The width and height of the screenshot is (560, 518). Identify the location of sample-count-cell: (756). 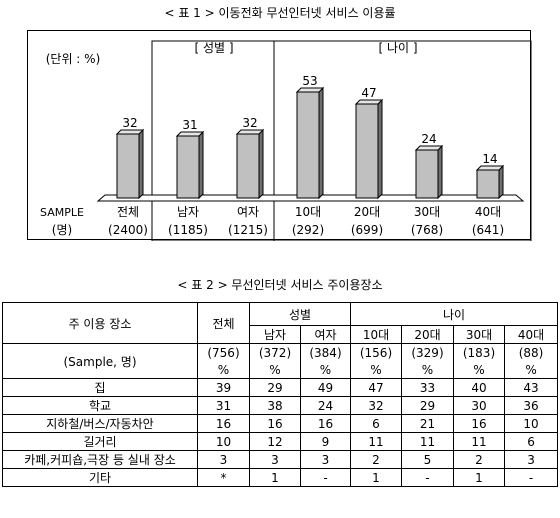
(223, 352).